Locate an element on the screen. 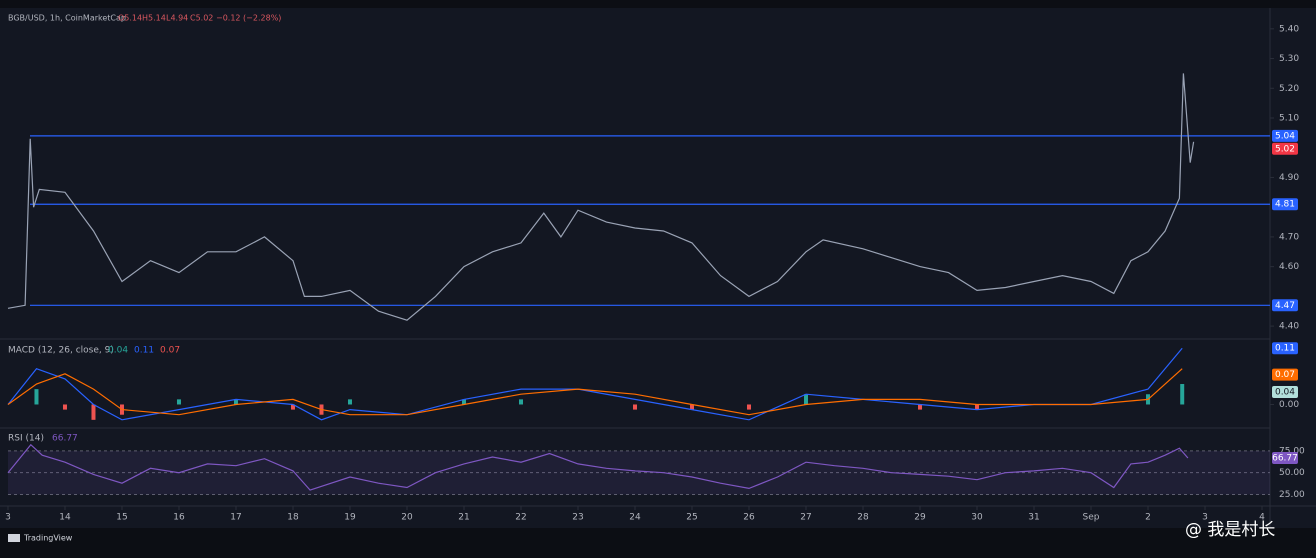 The image size is (1316, 558). y-tick-label: 5.10 is located at coordinates (1289, 119).